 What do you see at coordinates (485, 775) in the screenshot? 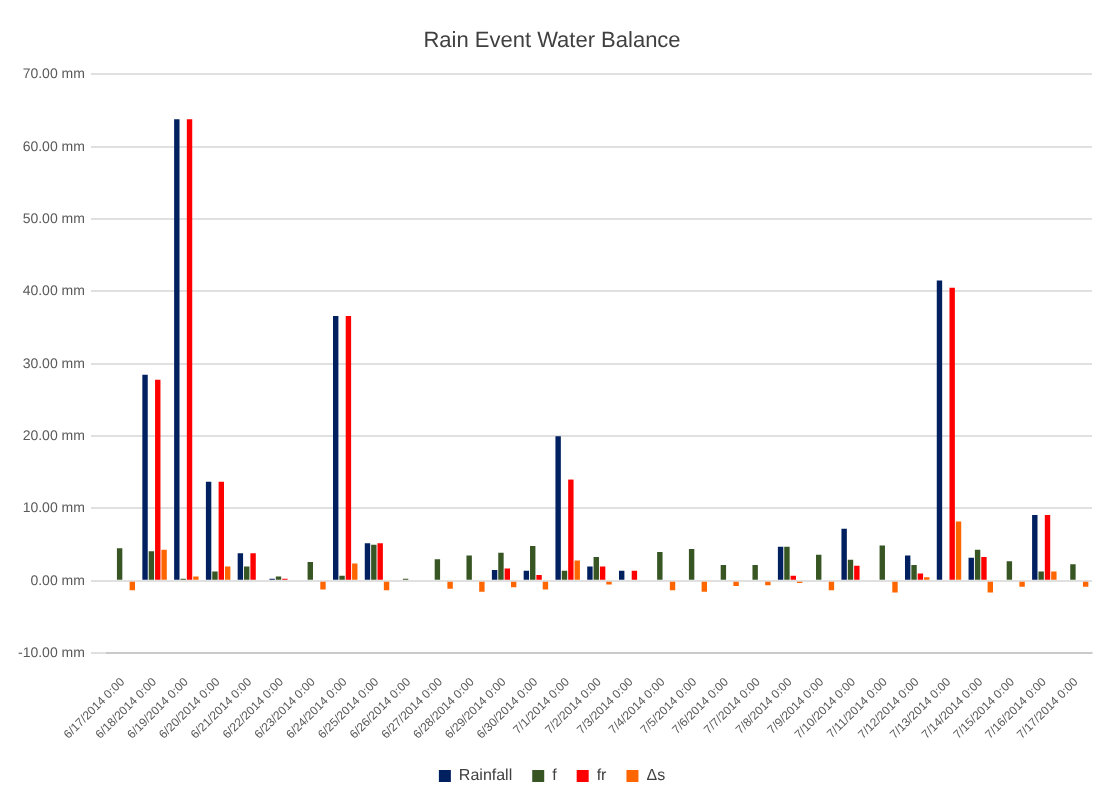
I see `legend-label: Rainfall` at bounding box center [485, 775].